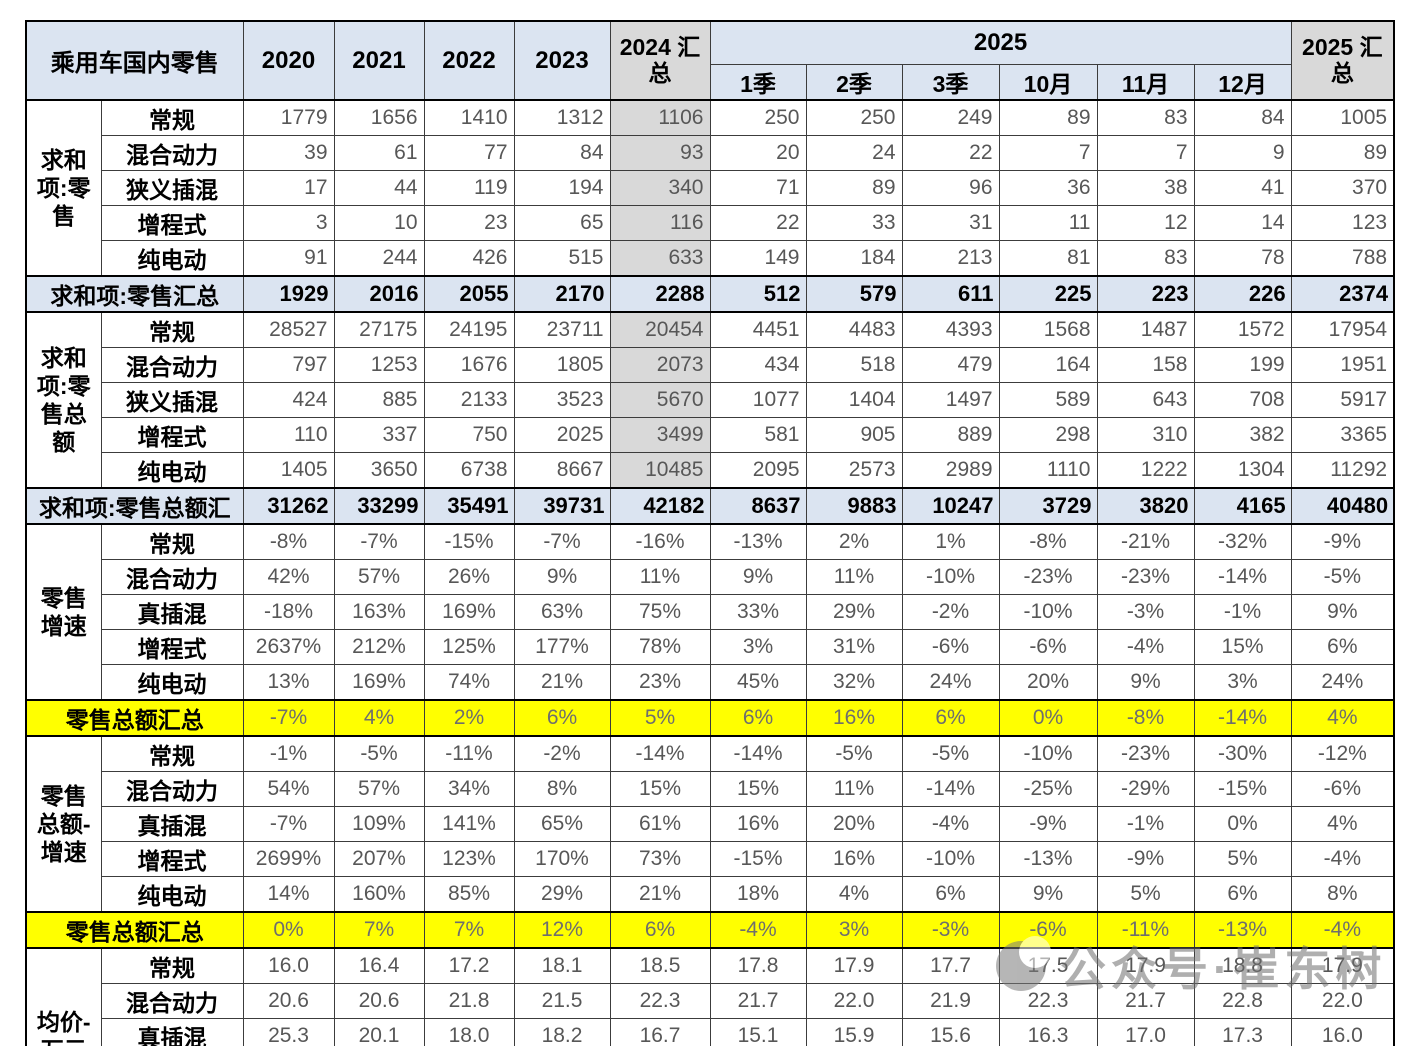 The width and height of the screenshot is (1414, 1046). I want to click on group-label-cell: 零售 增速, so click(63, 612).